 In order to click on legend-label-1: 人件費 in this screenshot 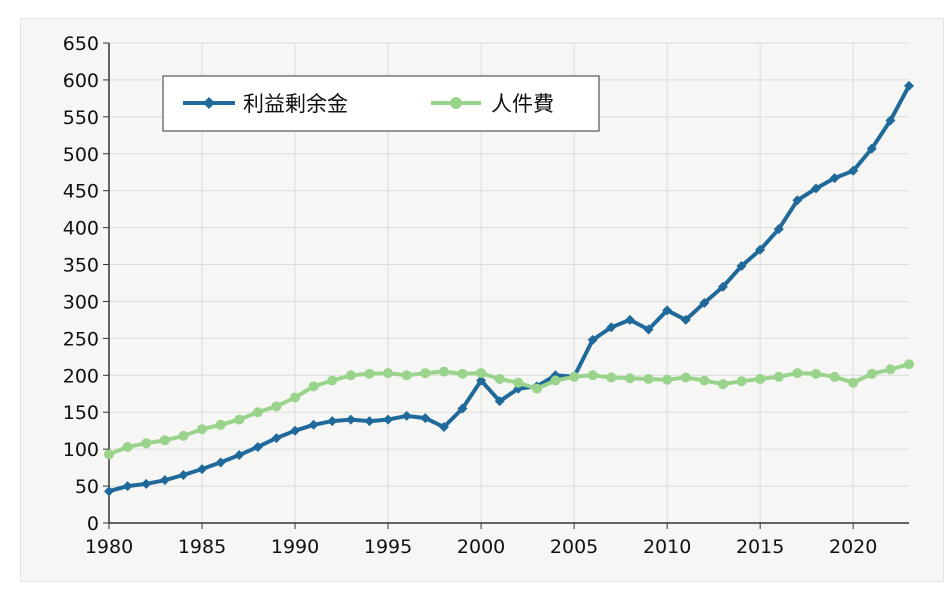, I will do `click(522, 104)`.